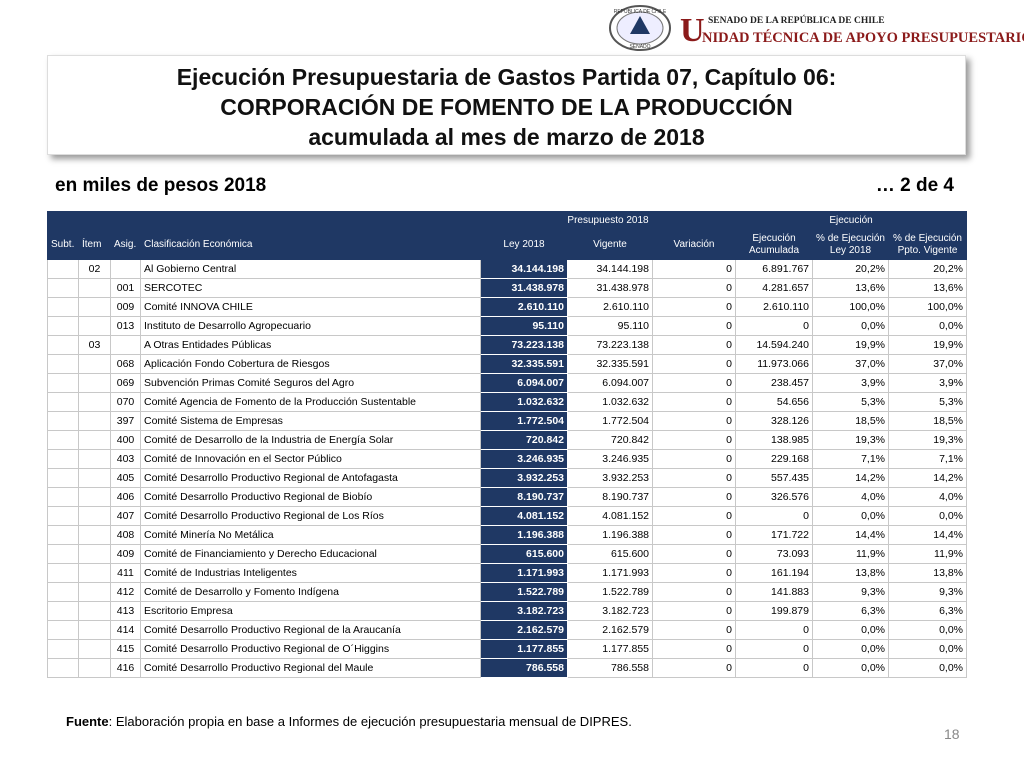 The image size is (1024, 768). Describe the element at coordinates (125, 478) in the screenshot. I see `cell: 405` at that location.